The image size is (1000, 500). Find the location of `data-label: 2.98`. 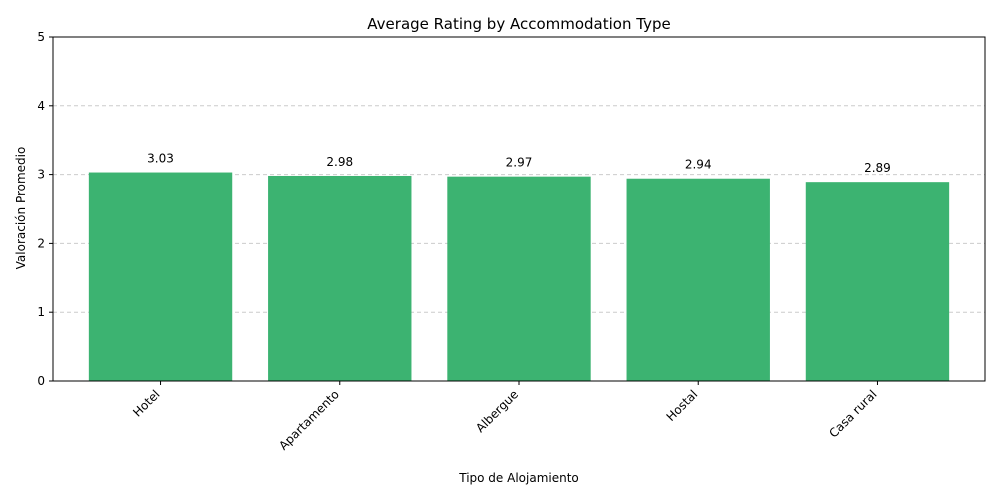

data-label: 2.98 is located at coordinates (339, 162).